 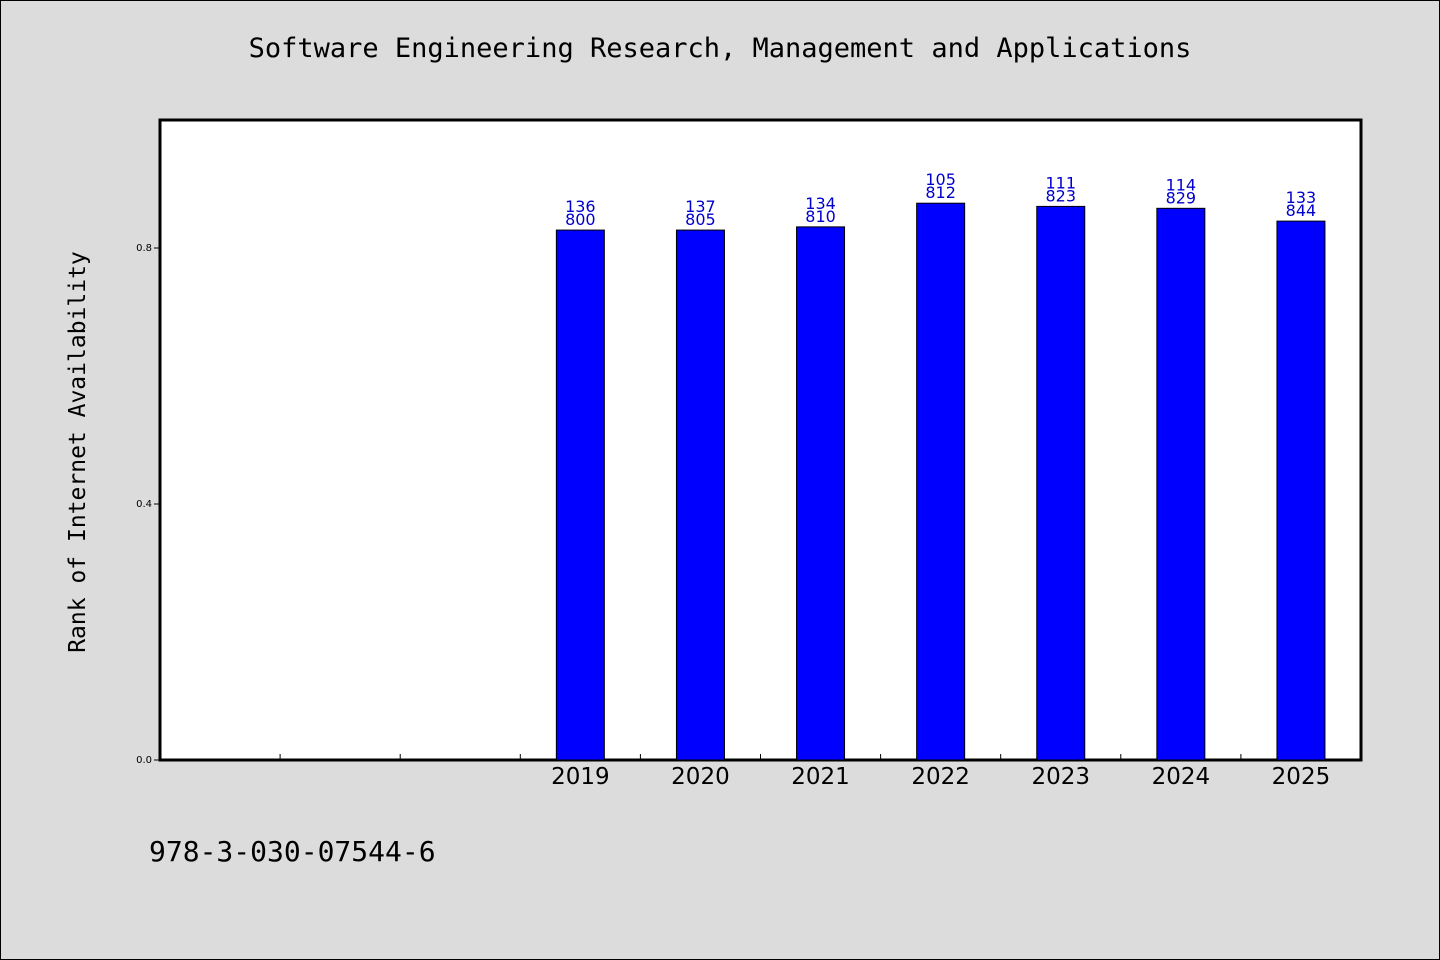 What do you see at coordinates (941, 481) in the screenshot?
I see `bar-2022` at bounding box center [941, 481].